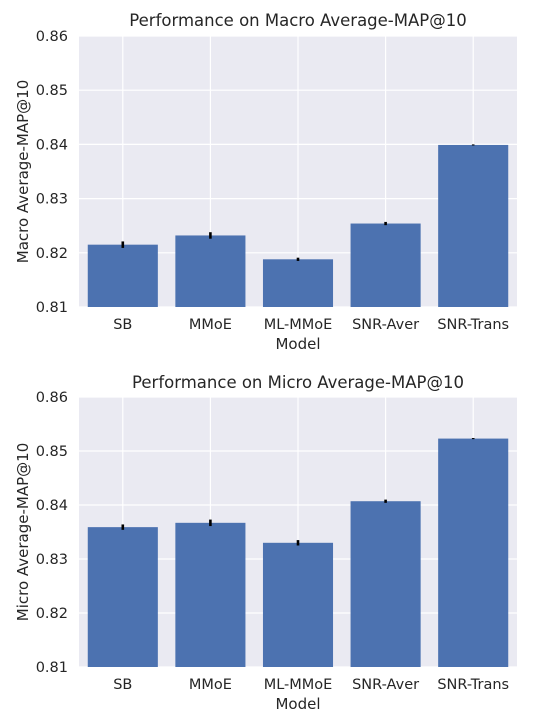  What do you see at coordinates (297, 20) in the screenshot?
I see `chart-title: Performance on Macro Average-MAP@10` at bounding box center [297, 20].